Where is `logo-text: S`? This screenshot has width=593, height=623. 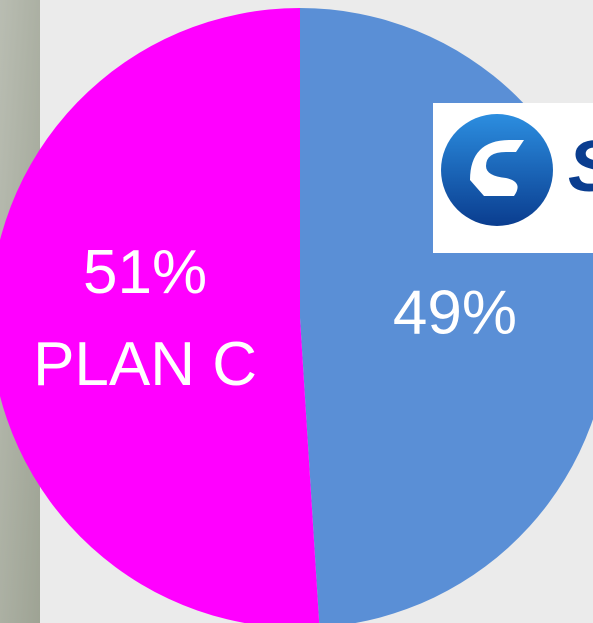 logo-text: S is located at coordinates (580, 167).